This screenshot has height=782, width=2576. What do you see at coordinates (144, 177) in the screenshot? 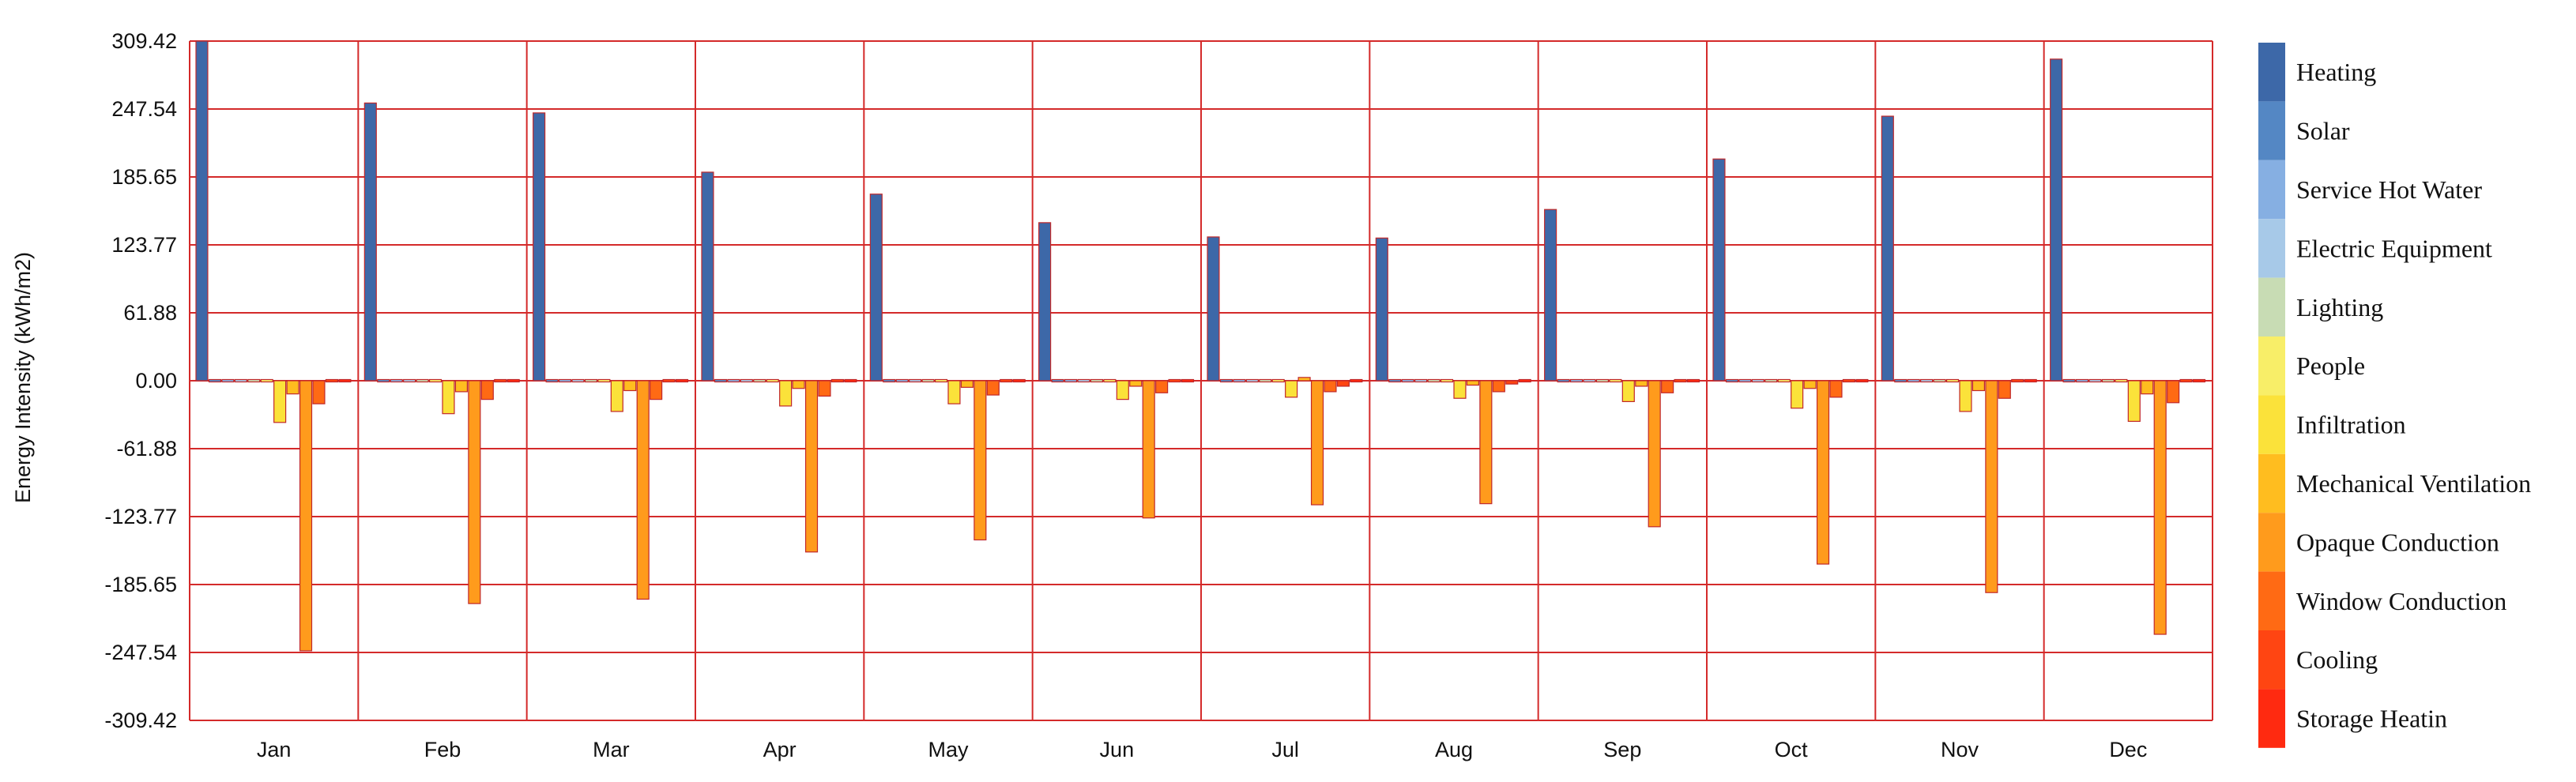
I see `y-tick-label: 185.65` at bounding box center [144, 177].